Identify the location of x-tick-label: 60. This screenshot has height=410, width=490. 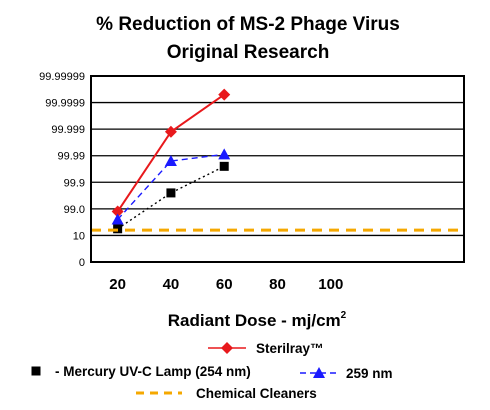
(224, 284).